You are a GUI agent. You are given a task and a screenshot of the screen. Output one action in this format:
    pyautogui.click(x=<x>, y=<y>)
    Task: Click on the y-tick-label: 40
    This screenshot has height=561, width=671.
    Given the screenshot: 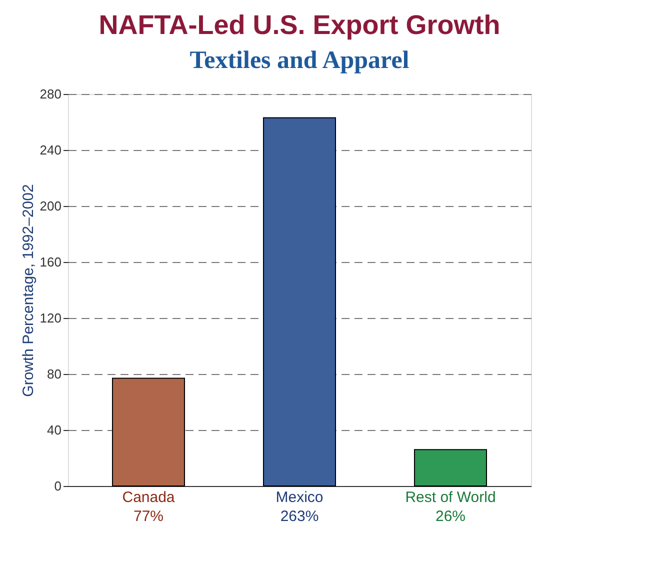 What is the action you would take?
    pyautogui.click(x=54, y=430)
    